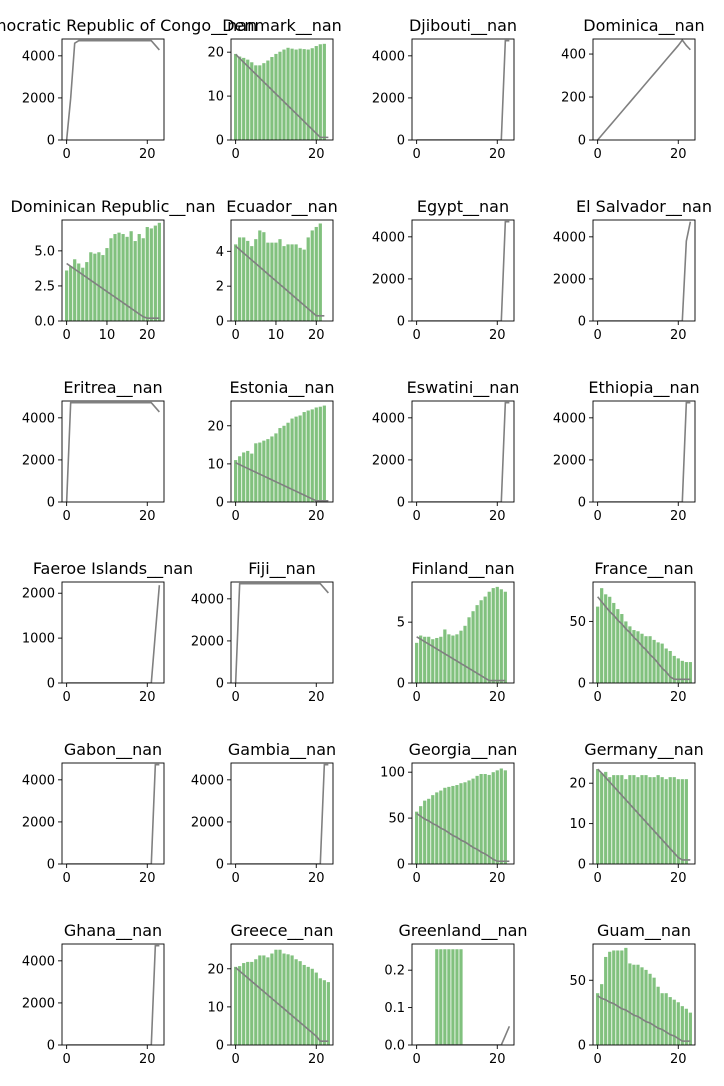 The image size is (724, 1086). What do you see at coordinates (220, 287) in the screenshot?
I see `y-tick-label: 2` at bounding box center [220, 287].